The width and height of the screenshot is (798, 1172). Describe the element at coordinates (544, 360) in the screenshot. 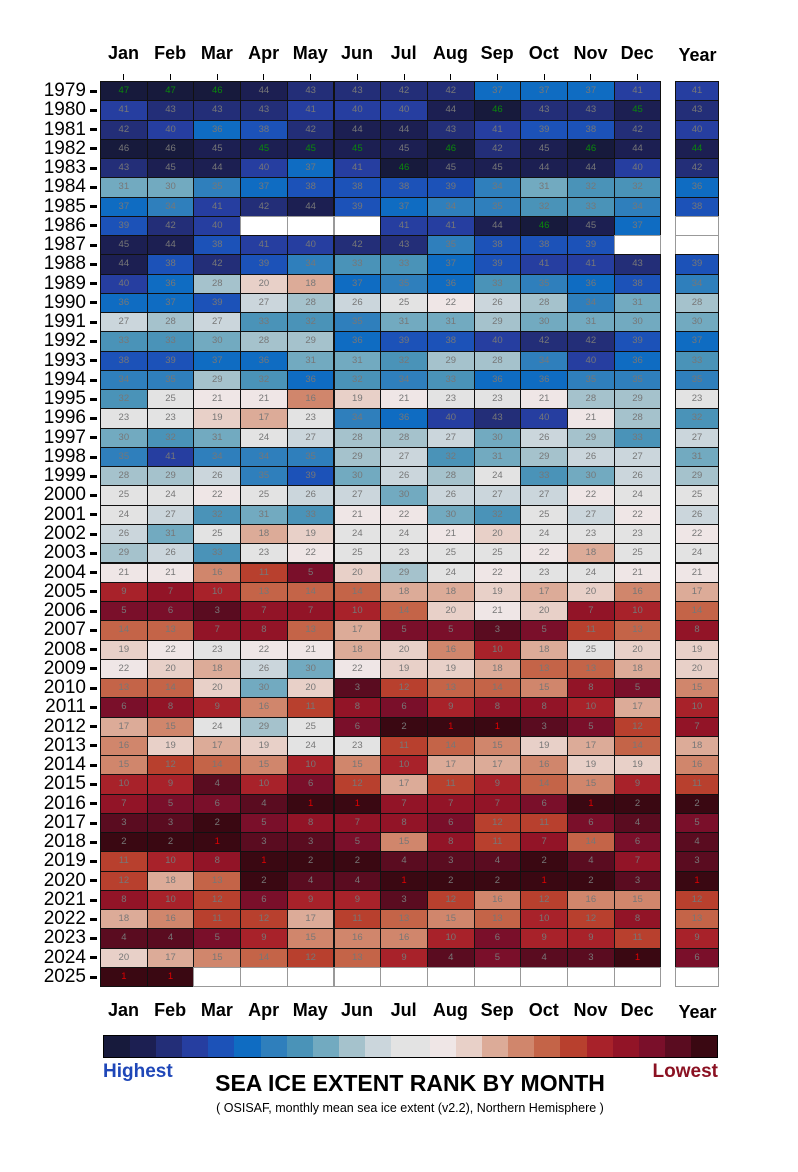

I see `heatmap-cell: 34` at that location.